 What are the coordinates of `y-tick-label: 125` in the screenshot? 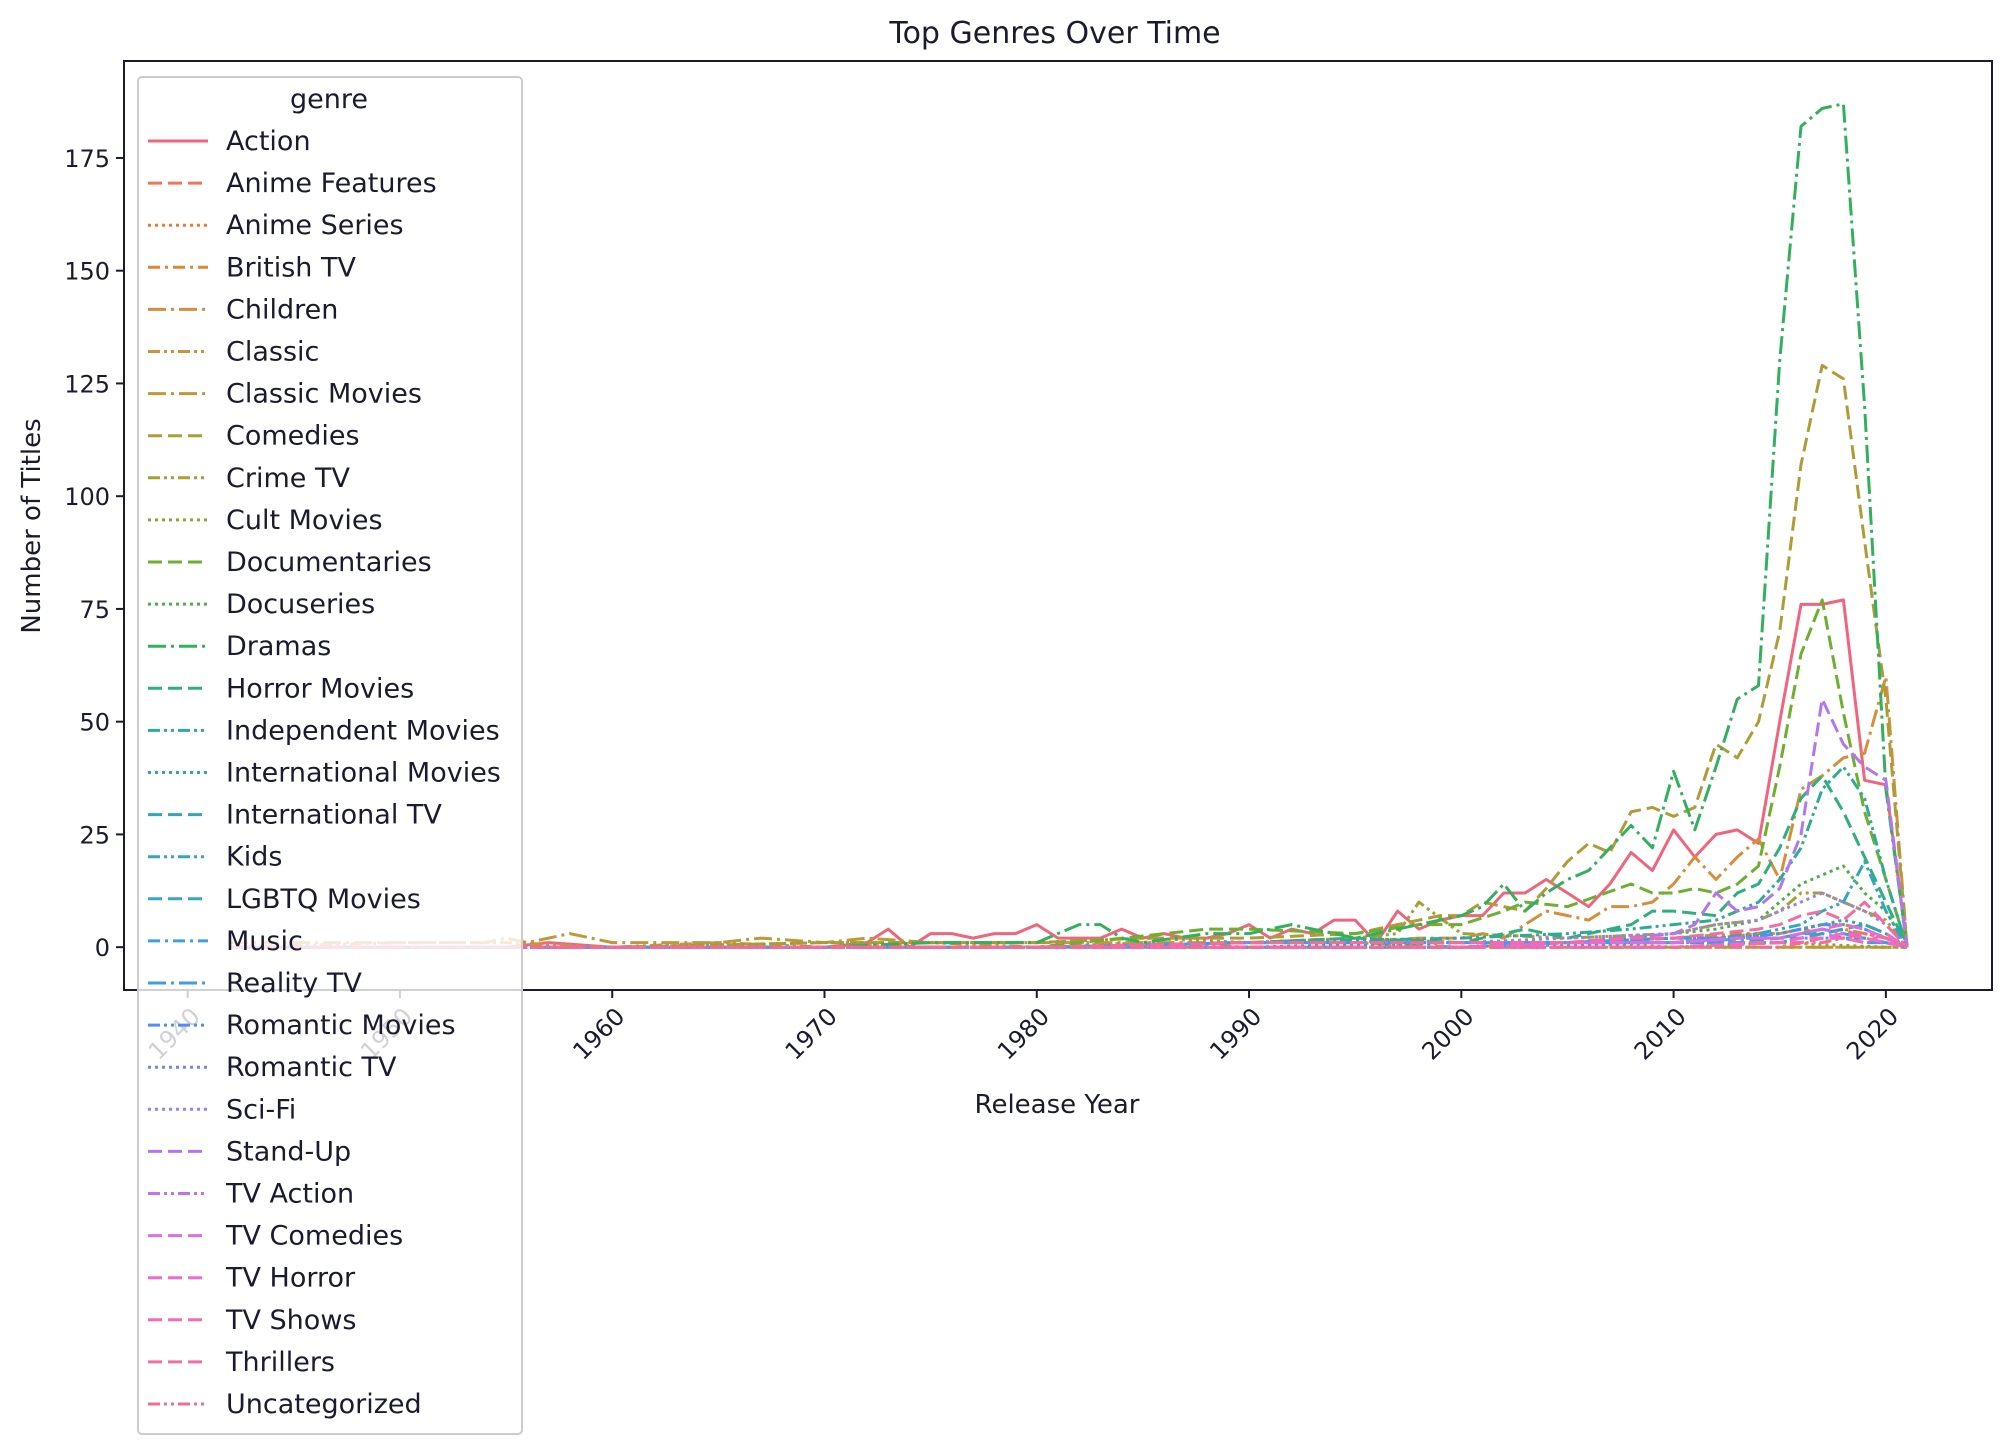 It's located at (87, 384).